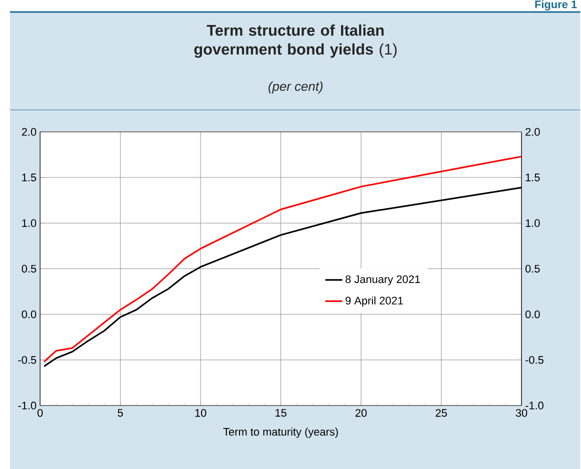 The image size is (581, 469). Describe the element at coordinates (120, 412) in the screenshot. I see `x-tick-label: 5` at that location.